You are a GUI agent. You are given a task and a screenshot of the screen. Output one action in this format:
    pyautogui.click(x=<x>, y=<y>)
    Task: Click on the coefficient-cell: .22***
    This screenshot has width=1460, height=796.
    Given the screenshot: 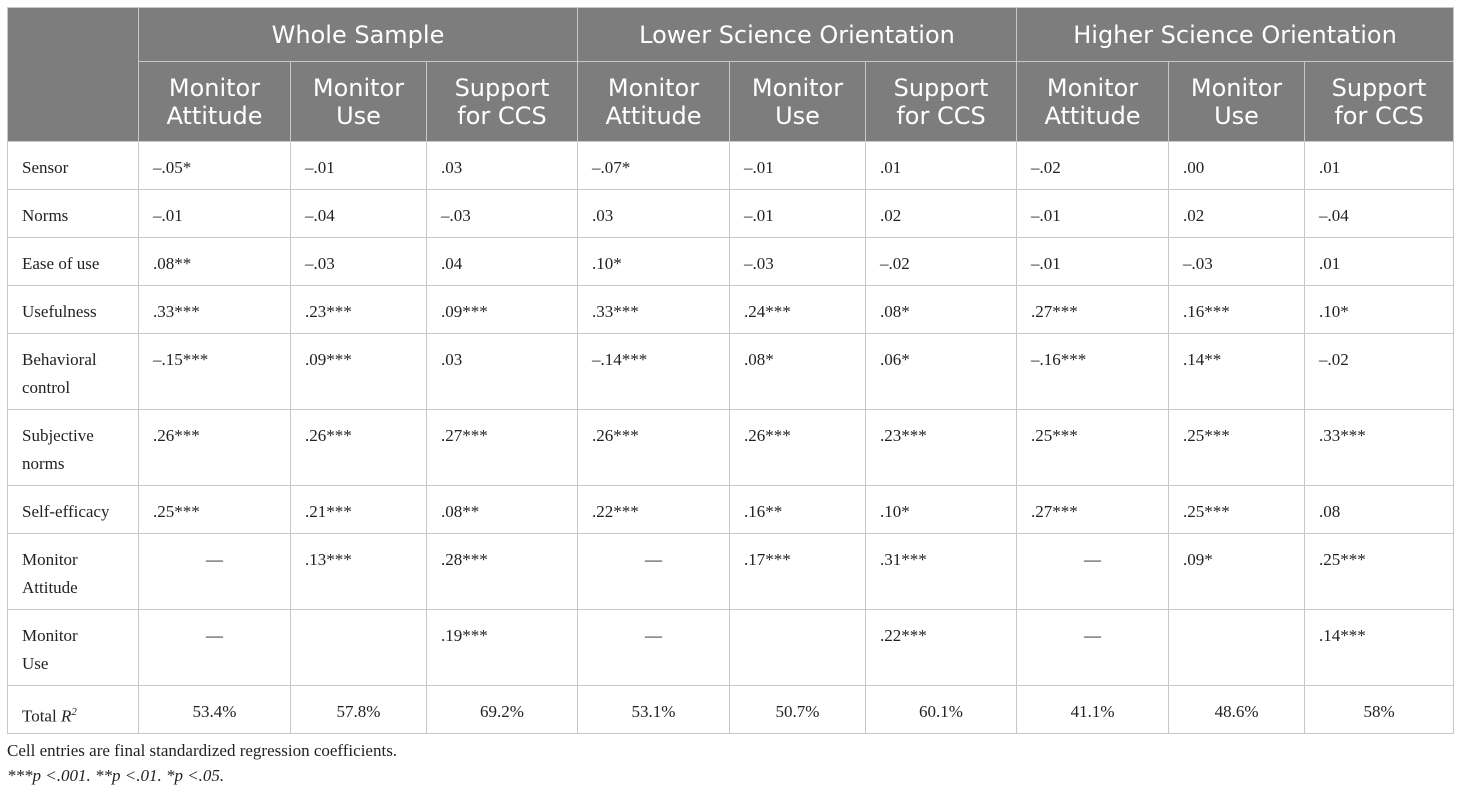 What is the action you would take?
    pyautogui.click(x=653, y=509)
    